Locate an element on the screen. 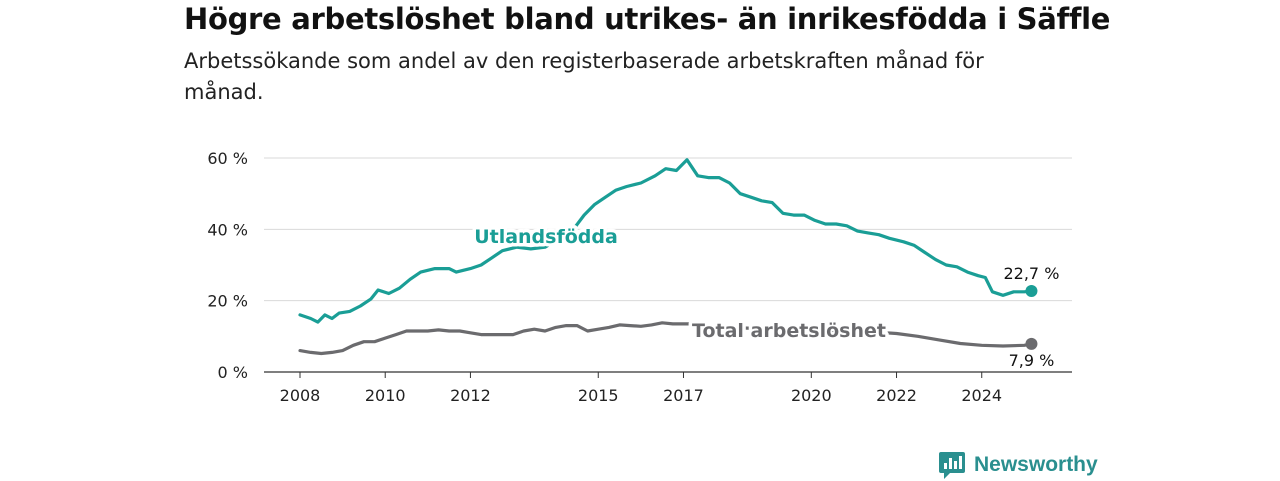  x-tick-label: 2017 is located at coordinates (683, 395).